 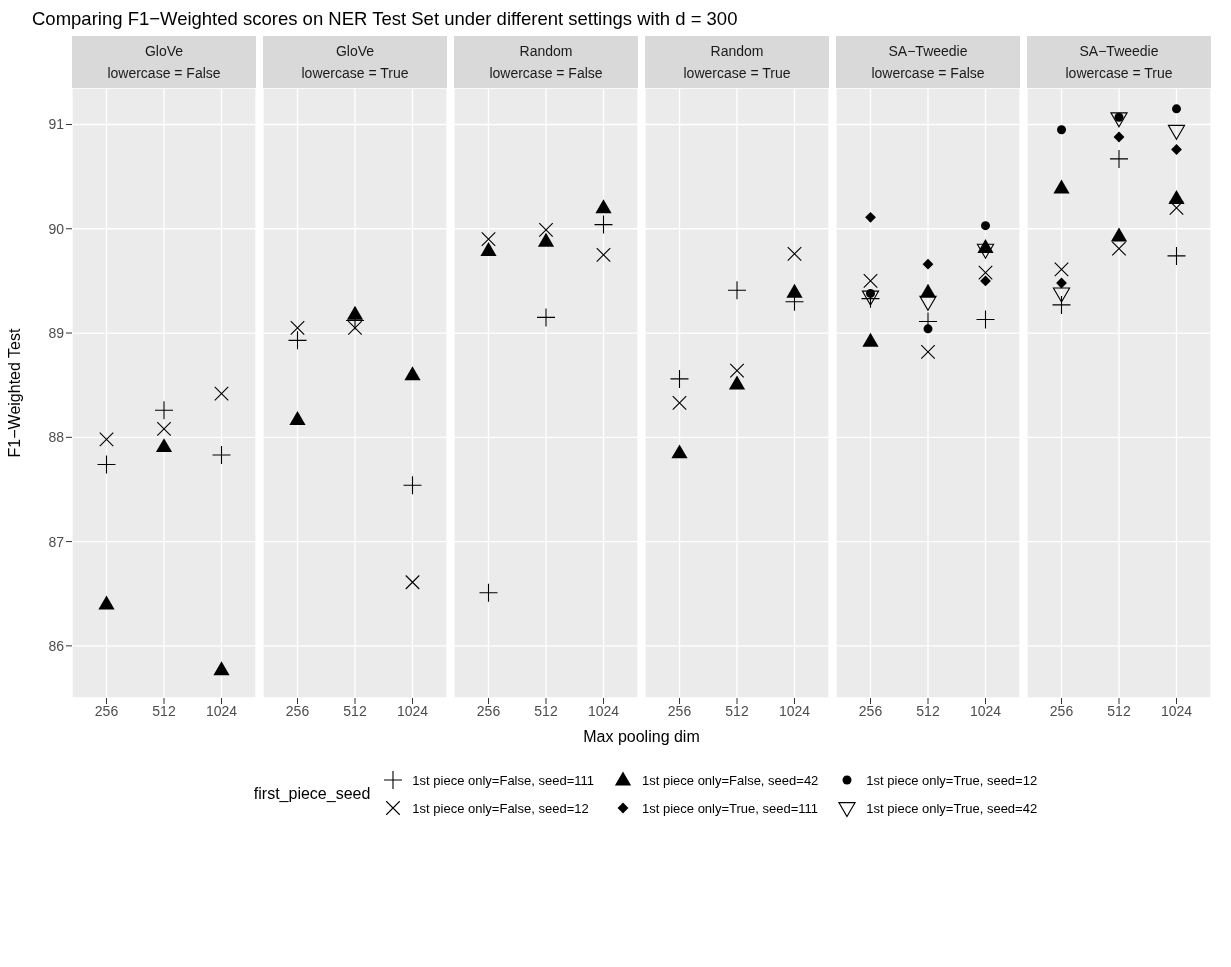 What do you see at coordinates (641, 736) in the screenshot?
I see `x-axis-title: Max pooling dim` at bounding box center [641, 736].